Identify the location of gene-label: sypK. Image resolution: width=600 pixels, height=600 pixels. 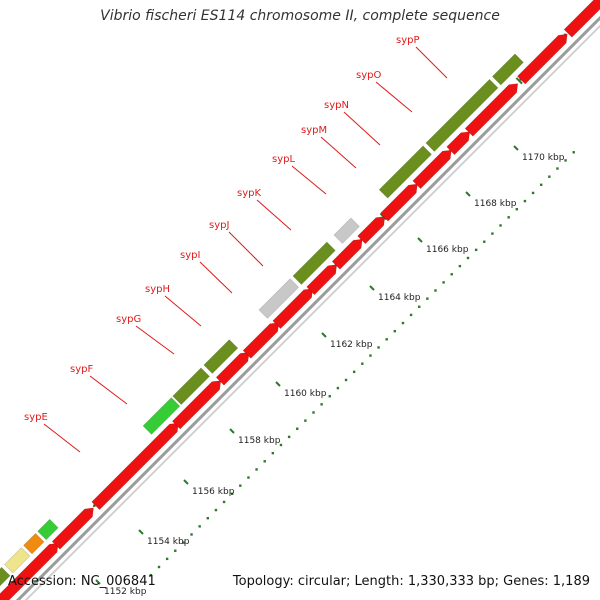
(249, 193).